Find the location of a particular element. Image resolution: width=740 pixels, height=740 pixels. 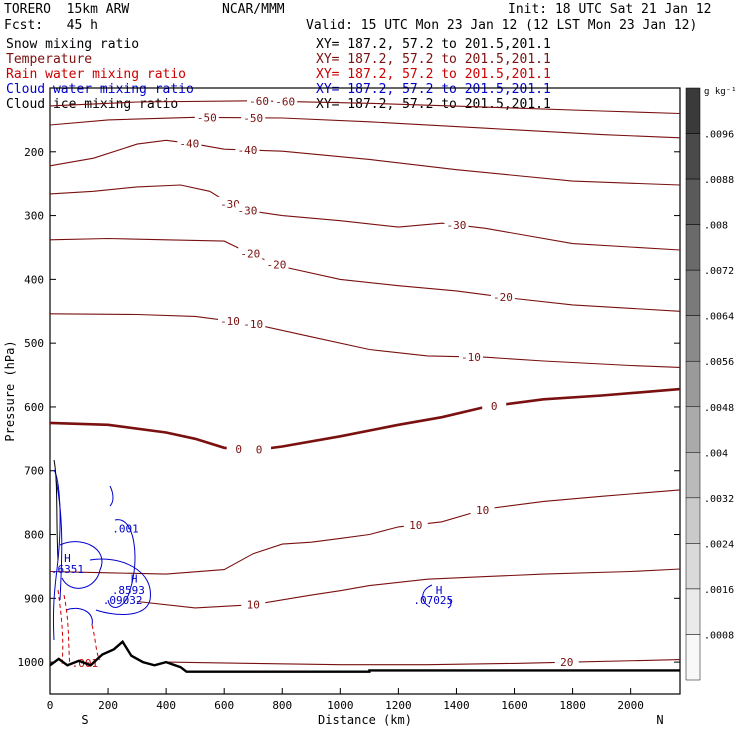

colorbar-tick-label: .0016 is located at coordinates (719, 590).